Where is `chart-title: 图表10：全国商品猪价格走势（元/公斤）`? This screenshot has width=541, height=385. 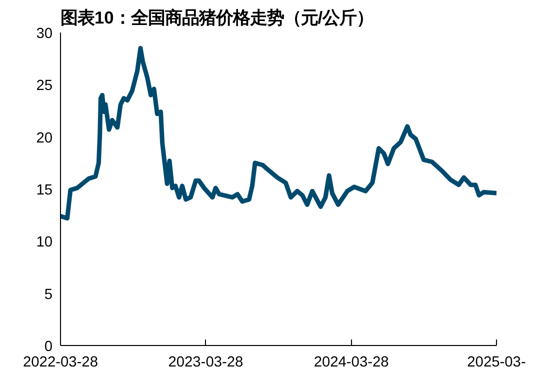 chart-title: 图表10：全国商品猪价格走势（元/公斤） is located at coordinates (217, 18).